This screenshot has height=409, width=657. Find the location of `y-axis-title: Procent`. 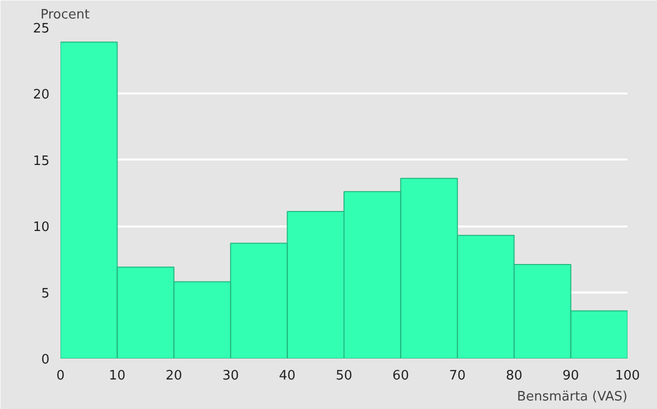

y-axis-title: Procent is located at coordinates (65, 15).